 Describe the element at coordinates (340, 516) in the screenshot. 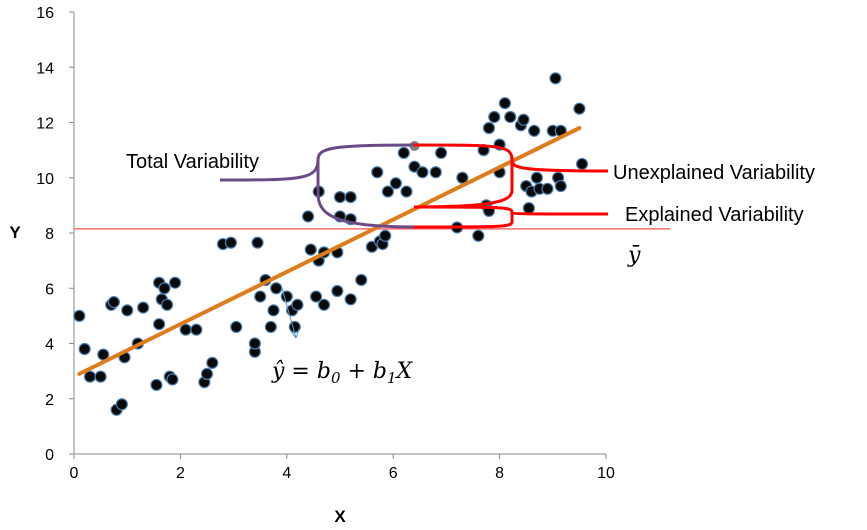

I see `x-axis-title: X` at that location.